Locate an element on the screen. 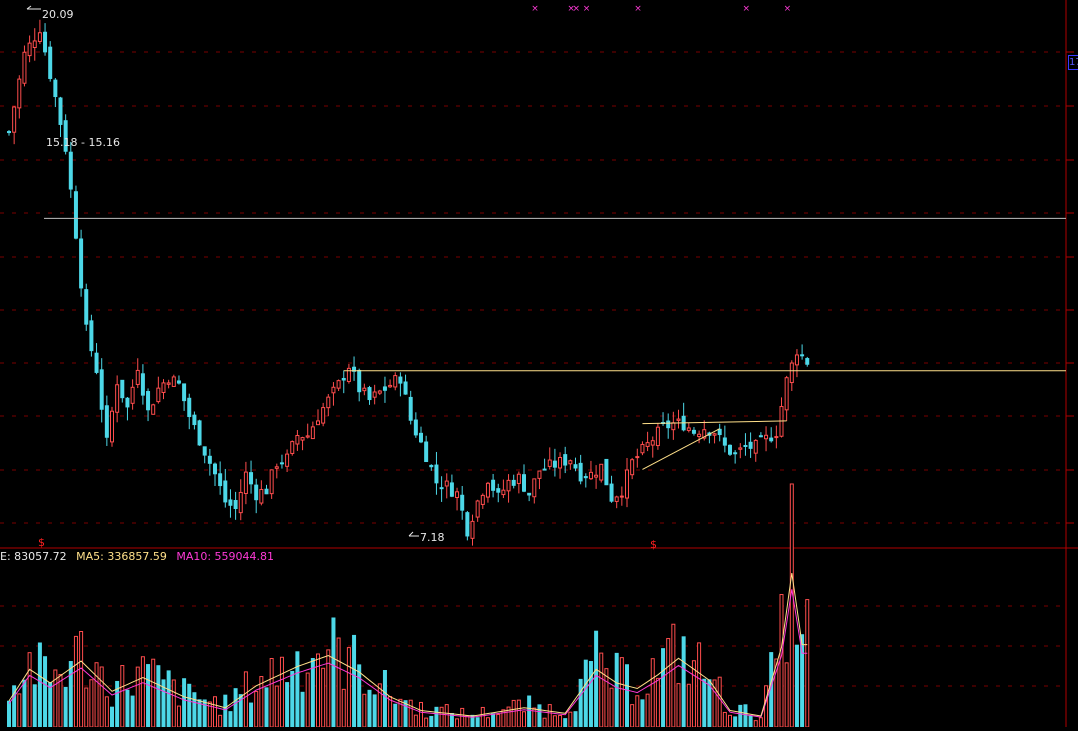 The image size is (1078, 731). high-price-label: 20.09 is located at coordinates (58, 14).